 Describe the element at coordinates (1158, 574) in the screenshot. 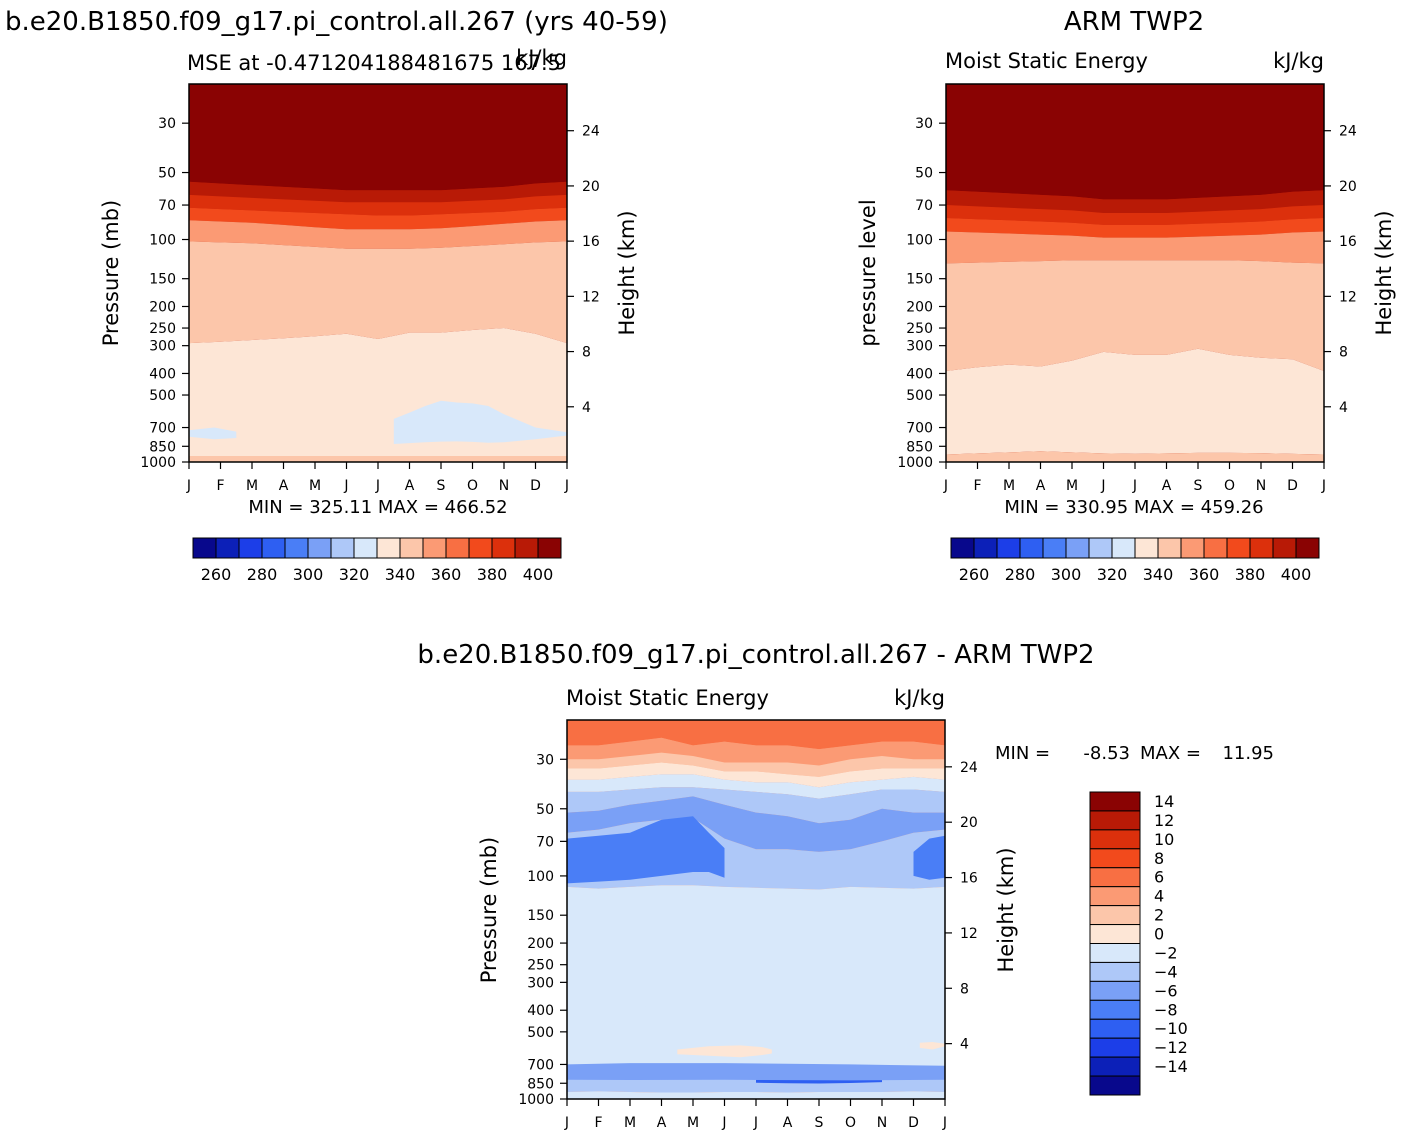

I see `colorbar-label: 340` at that location.